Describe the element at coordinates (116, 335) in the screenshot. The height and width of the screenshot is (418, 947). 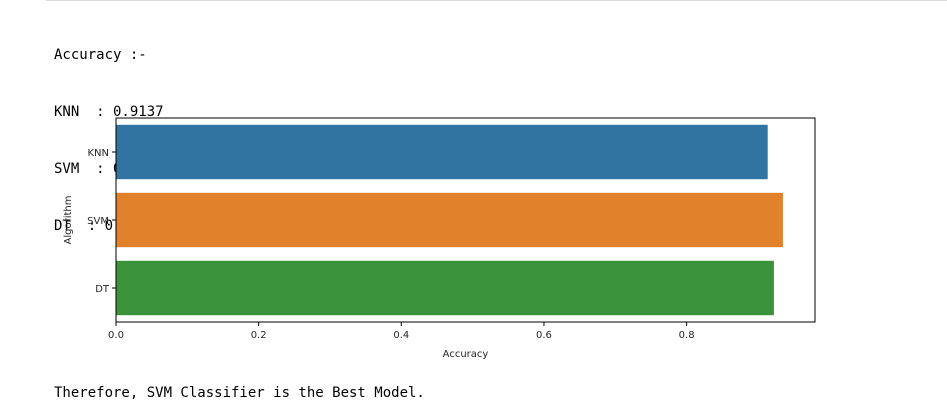
I see `x-tick-label: 0.0` at that location.